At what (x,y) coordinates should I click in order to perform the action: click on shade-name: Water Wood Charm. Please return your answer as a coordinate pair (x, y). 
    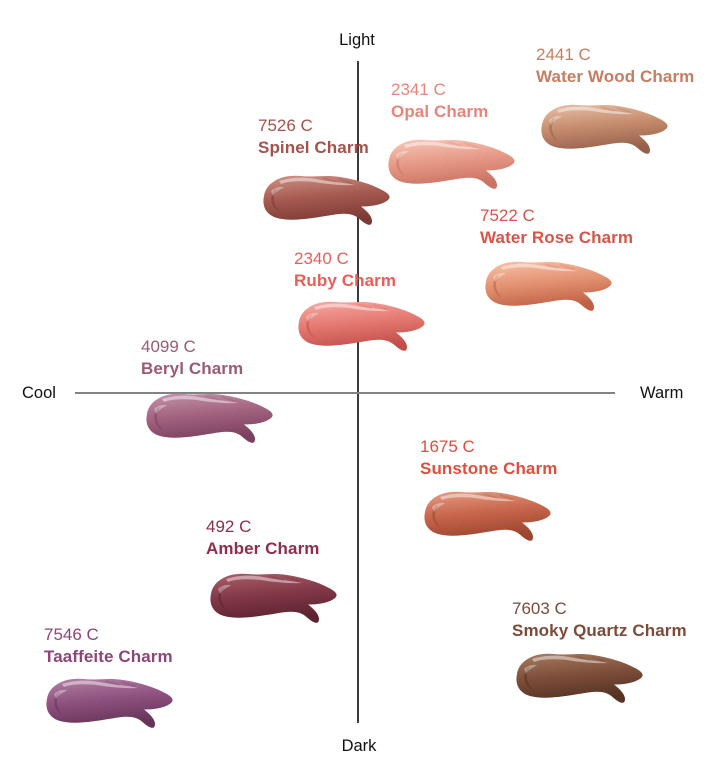
    Looking at the image, I should click on (615, 76).